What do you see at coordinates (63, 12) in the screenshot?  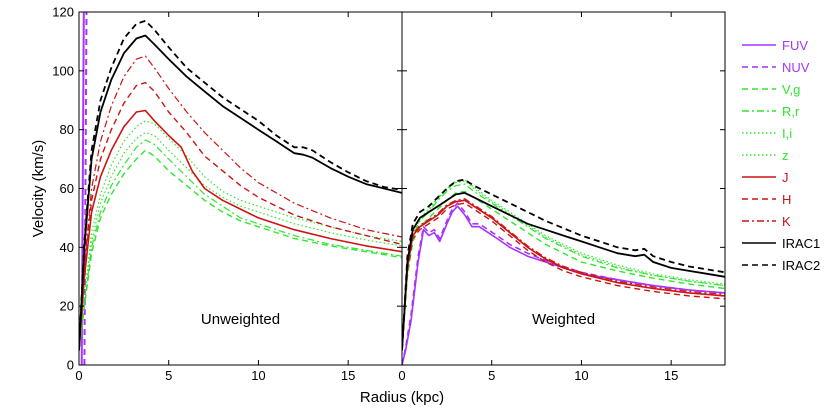 I see `y-tick-label: 120` at bounding box center [63, 12].